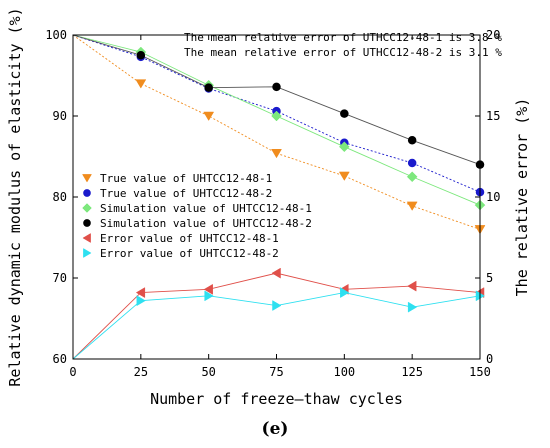 The image size is (550, 448). I want to click on y-right-tick-label: 20, so click(493, 35).